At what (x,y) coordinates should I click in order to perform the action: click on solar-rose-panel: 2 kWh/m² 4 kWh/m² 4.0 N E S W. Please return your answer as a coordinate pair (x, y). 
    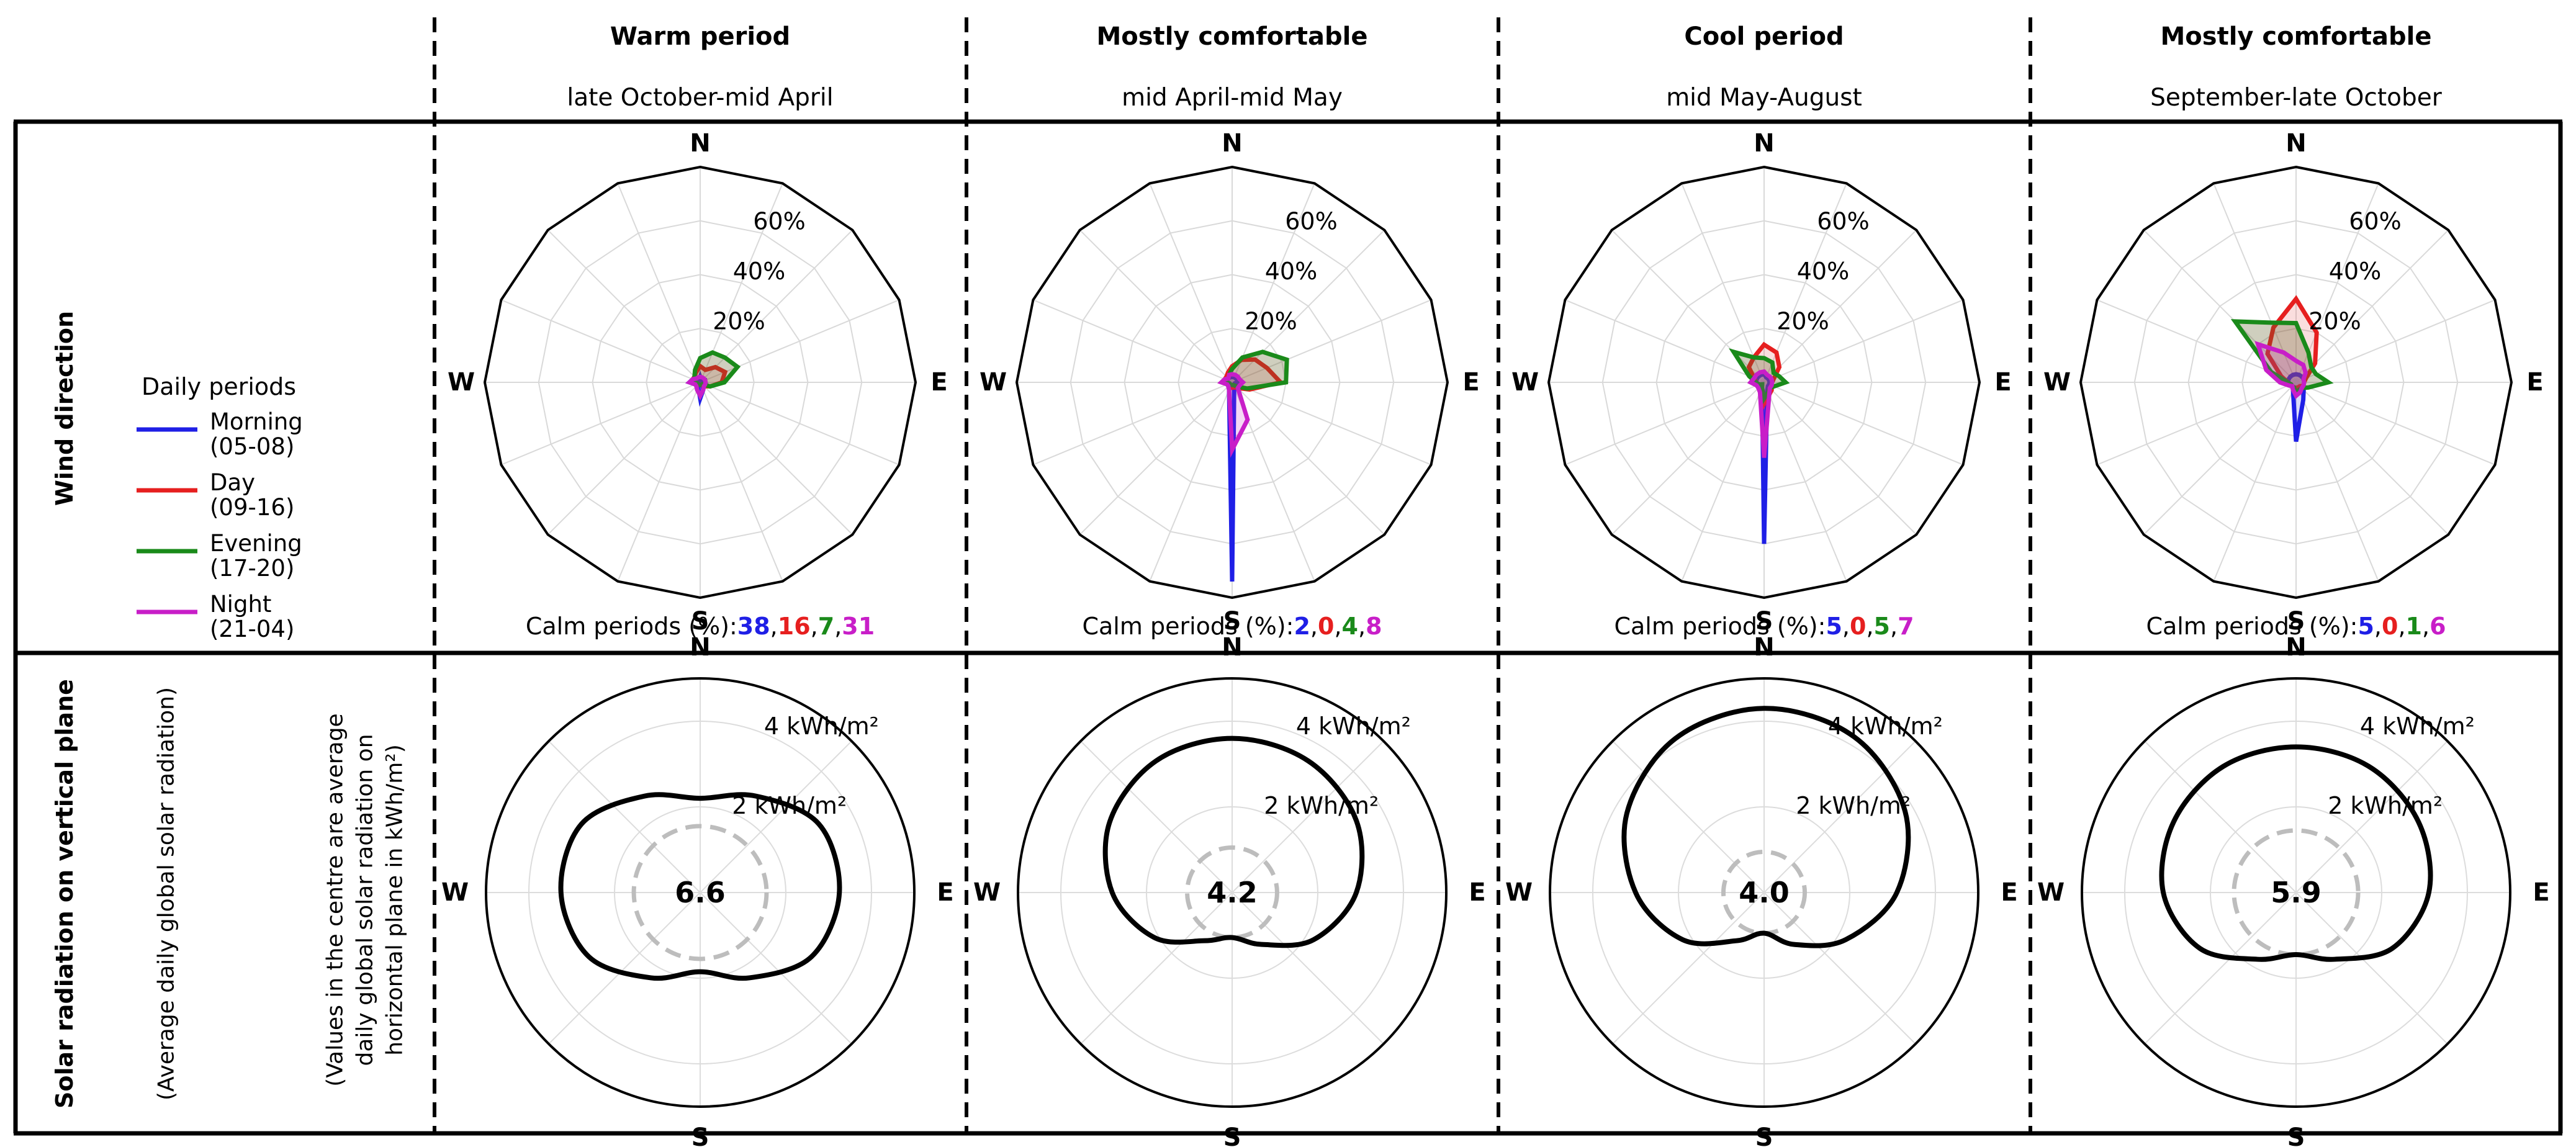
    Looking at the image, I should click on (1761, 890).